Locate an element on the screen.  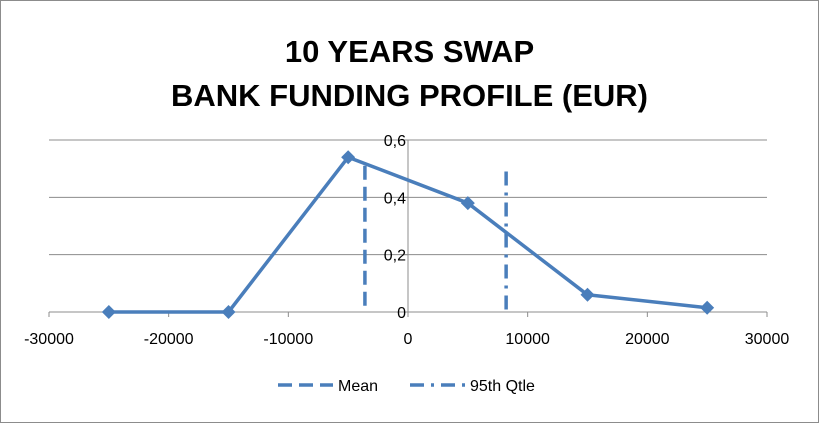
x-tick-label-1: -20000 is located at coordinates (169, 339).